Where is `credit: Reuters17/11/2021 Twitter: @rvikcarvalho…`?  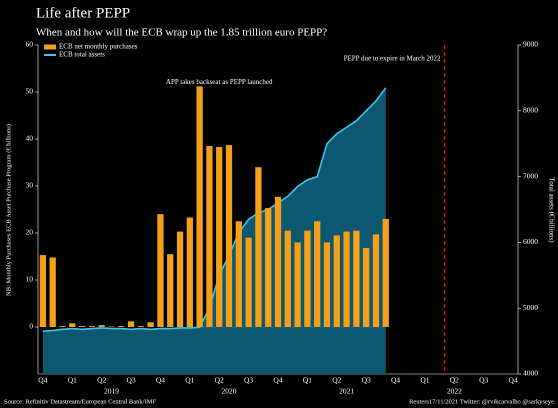
credit: Reuters17/11/2021 Twitter: @rvikcarvalho… is located at coordinates (481, 401).